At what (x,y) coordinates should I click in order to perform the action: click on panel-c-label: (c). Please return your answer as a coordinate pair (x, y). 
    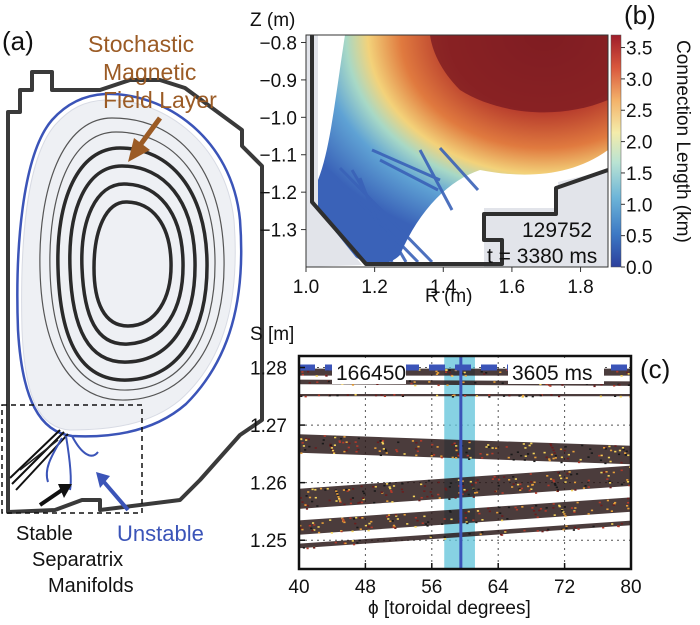
    Looking at the image, I should click on (655, 369).